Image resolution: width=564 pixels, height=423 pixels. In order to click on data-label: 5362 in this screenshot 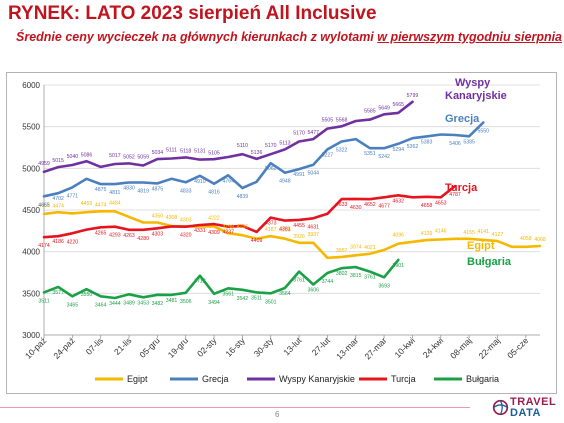, I will do `click(413, 147)`.